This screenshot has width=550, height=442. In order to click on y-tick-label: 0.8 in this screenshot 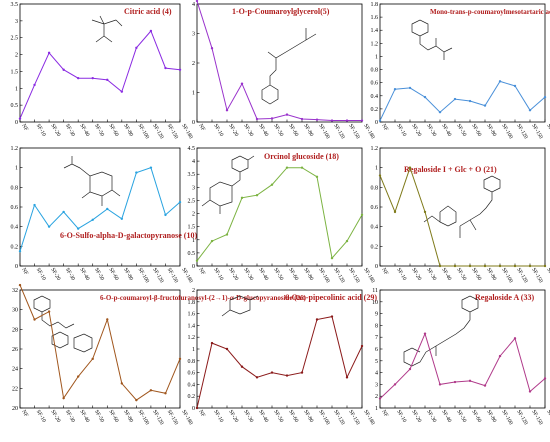, I will do `click(15, 188)`.